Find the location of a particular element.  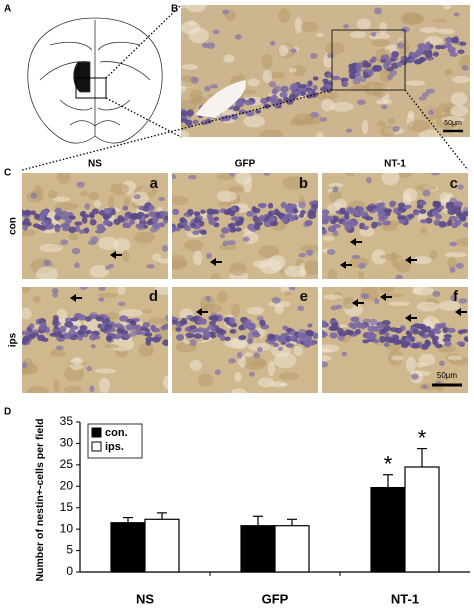

bar is located at coordinates (162, 545).